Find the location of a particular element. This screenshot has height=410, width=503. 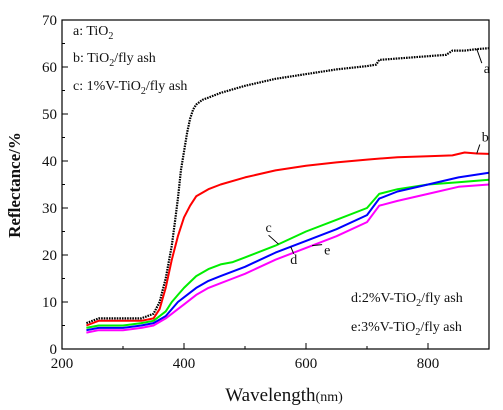

y-tick-label: 60 is located at coordinates (49, 68).